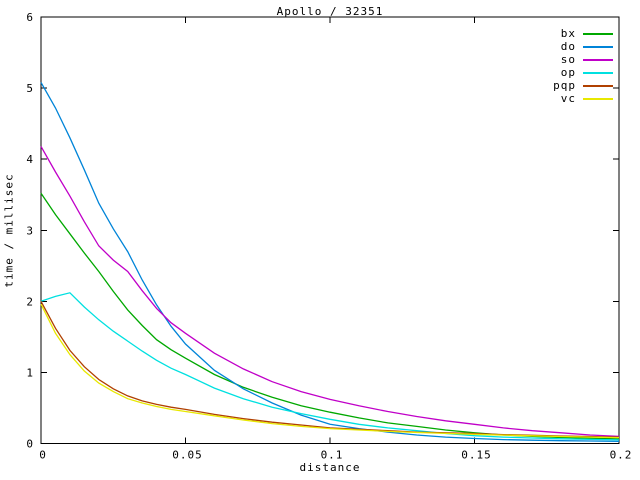 This screenshot has height=480, width=640. What do you see at coordinates (598, 46) in the screenshot?
I see `legend-line-sample-do` at bounding box center [598, 46].